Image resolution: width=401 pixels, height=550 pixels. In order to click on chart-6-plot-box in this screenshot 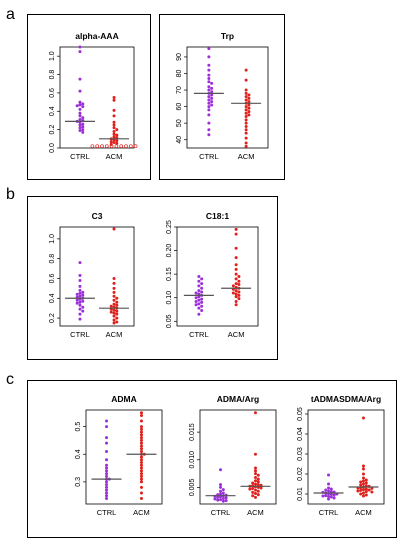, I will do `click(238, 457)`.